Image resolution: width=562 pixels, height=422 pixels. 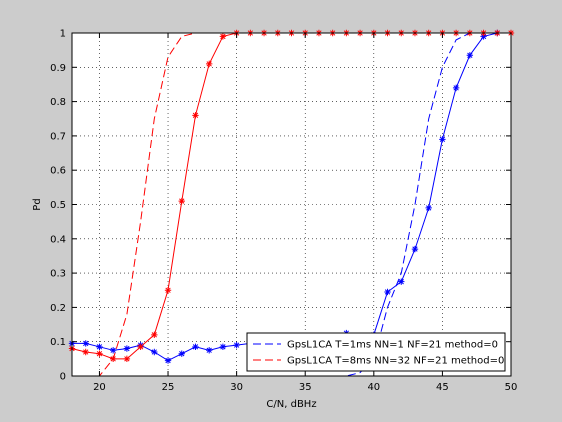 What do you see at coordinates (395, 361) in the screenshot?
I see `legend-entry-1: GpsL1CA T=8ms NN=32 NF=21 method=0` at bounding box center [395, 361].